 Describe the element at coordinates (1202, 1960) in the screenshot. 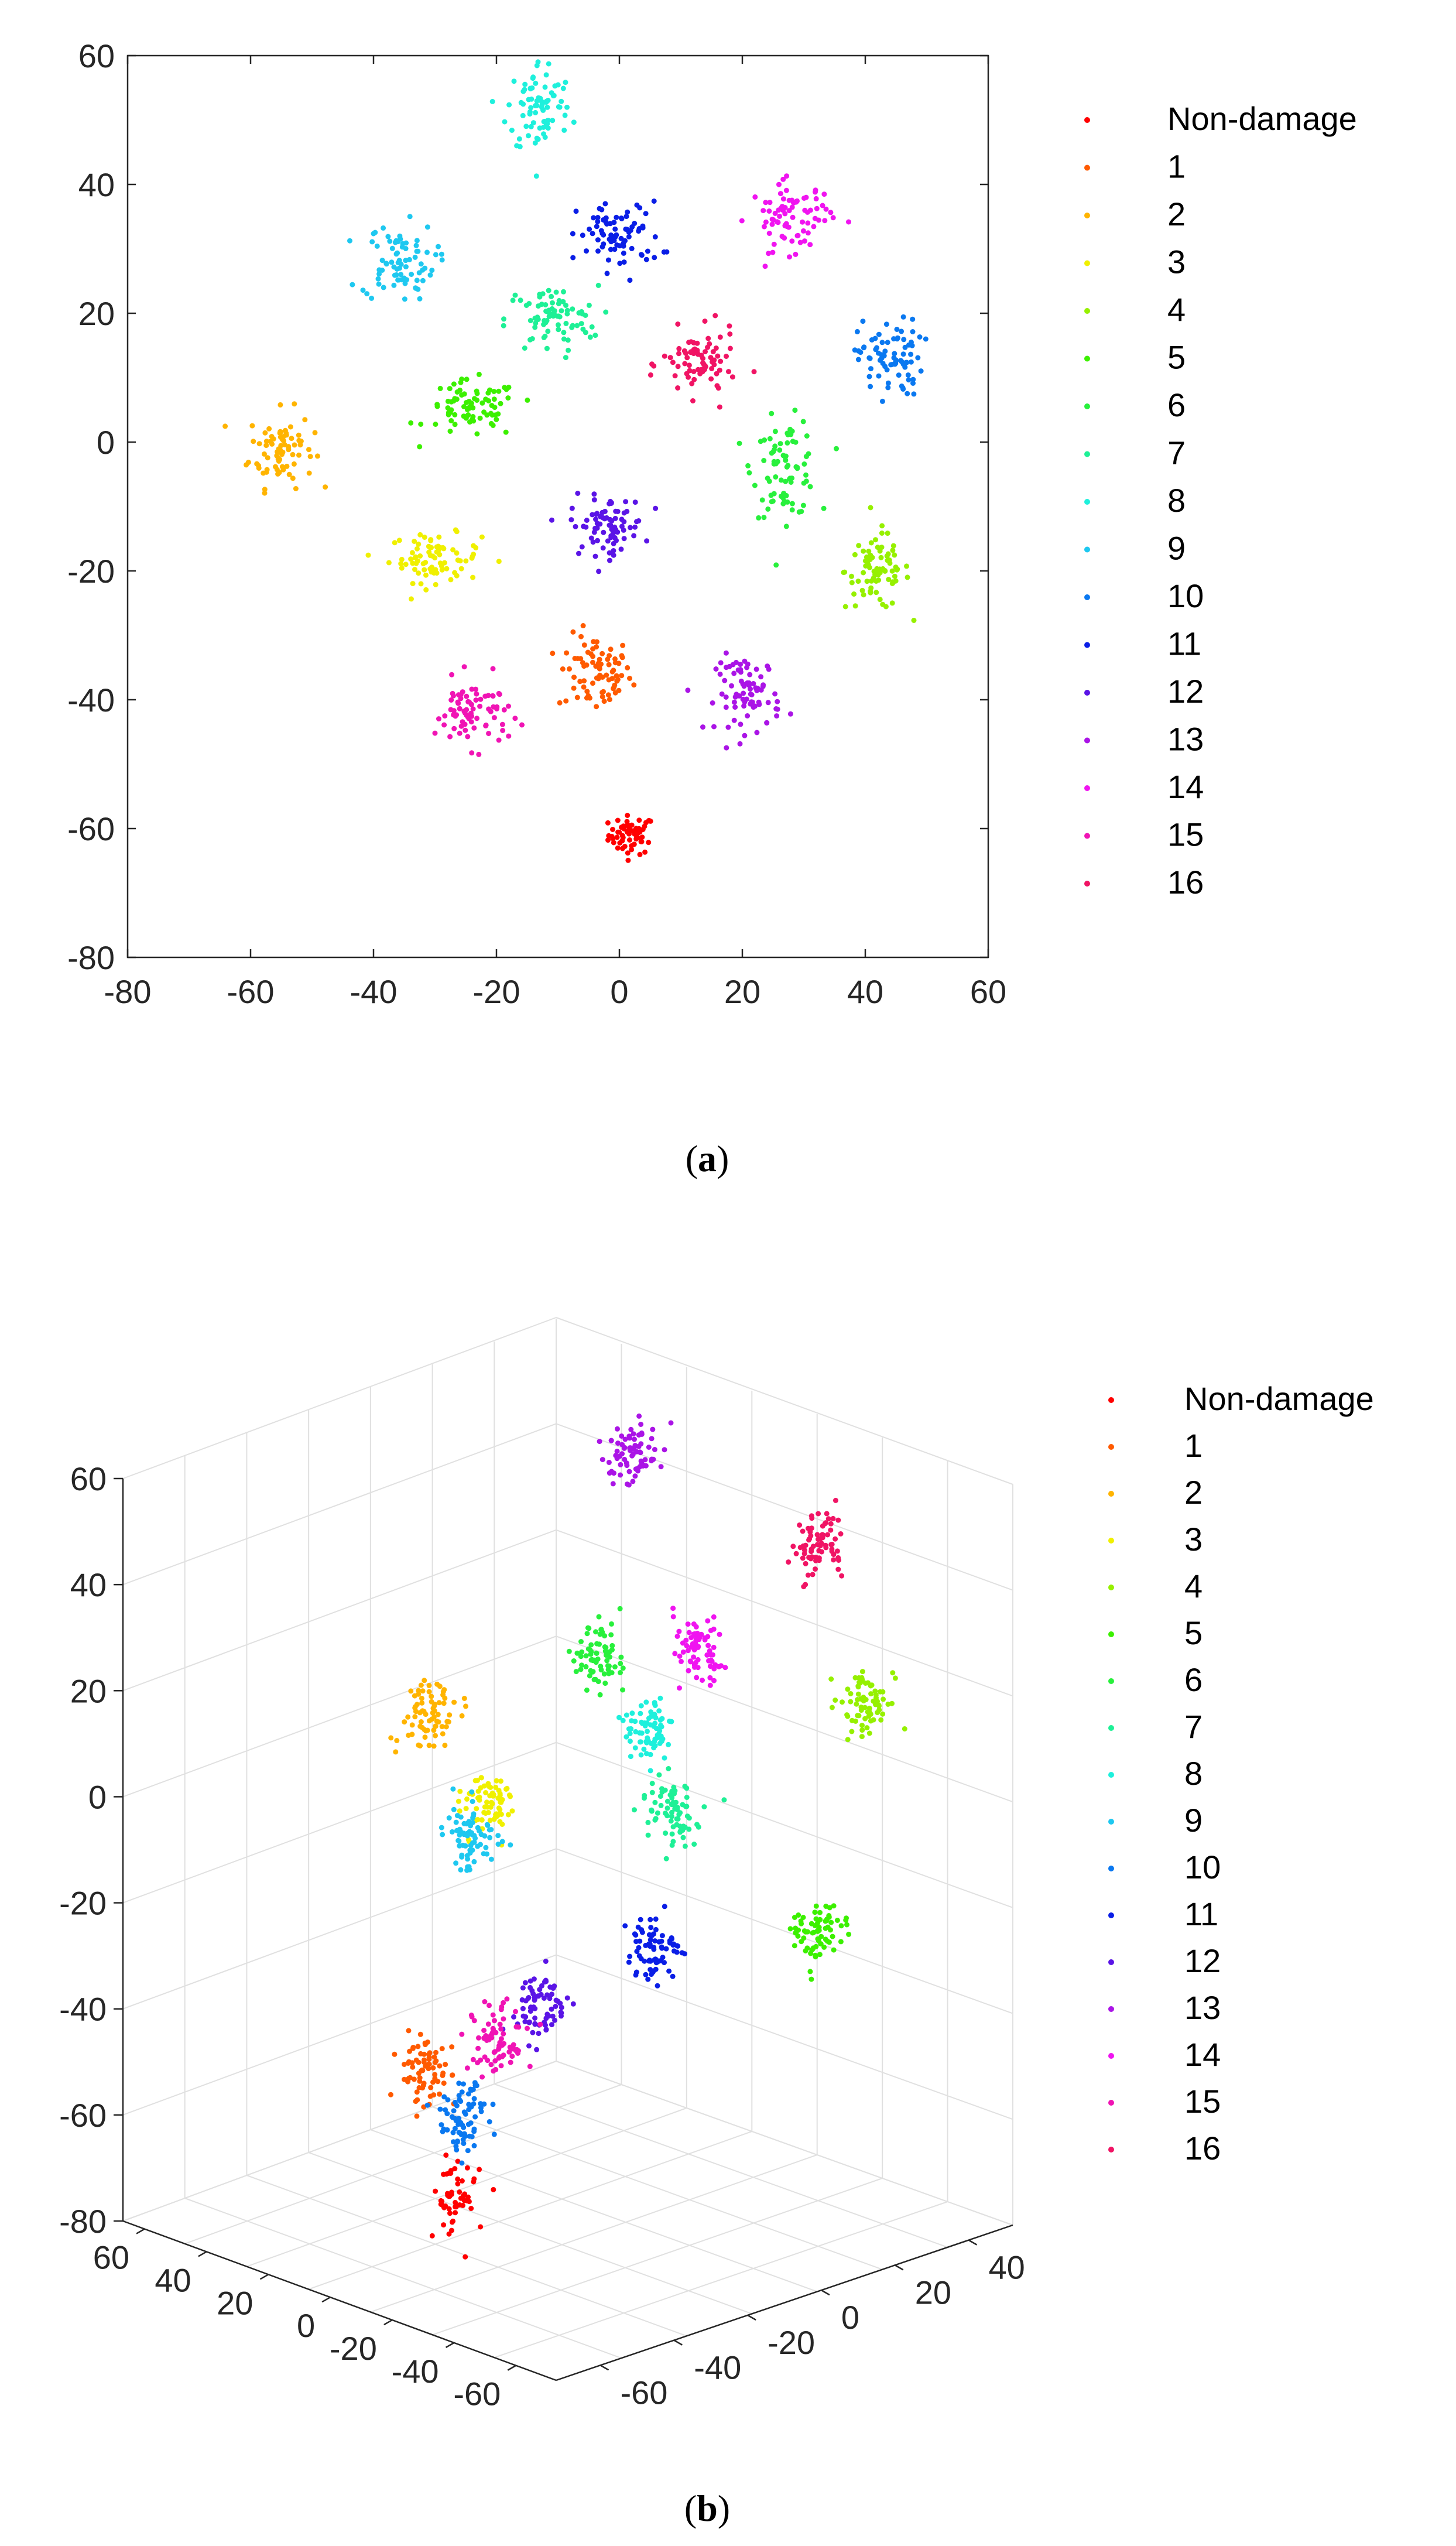

I see `legend-label: 12` at that location.